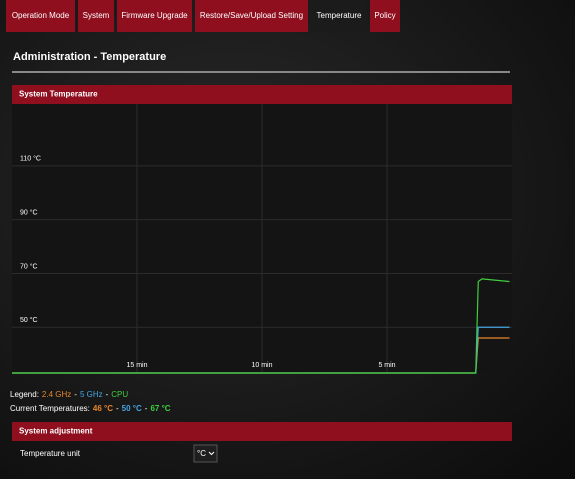 The image size is (575, 479). What do you see at coordinates (50, 453) in the screenshot?
I see `field-label: Temperature unit` at bounding box center [50, 453].